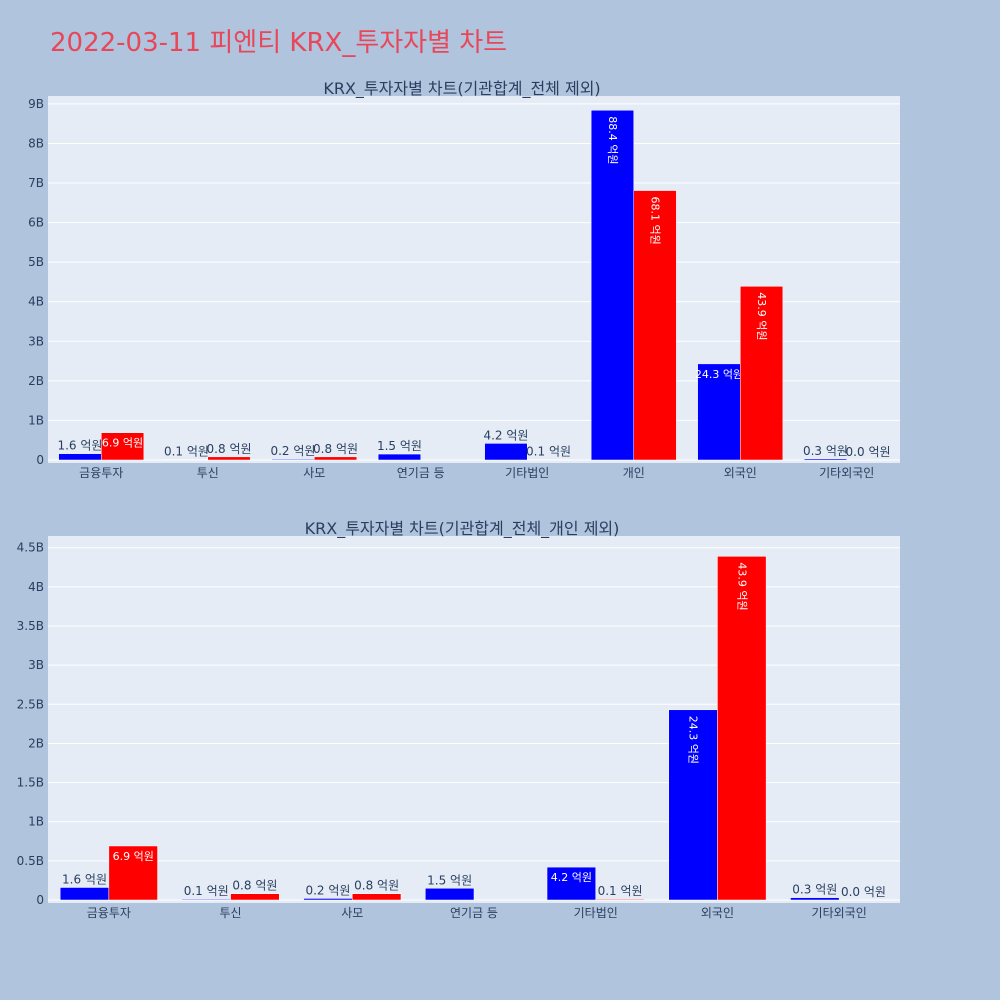 This screenshot has width=1000, height=1000. I want to click on x-tick-label: 개인, so click(634, 473).